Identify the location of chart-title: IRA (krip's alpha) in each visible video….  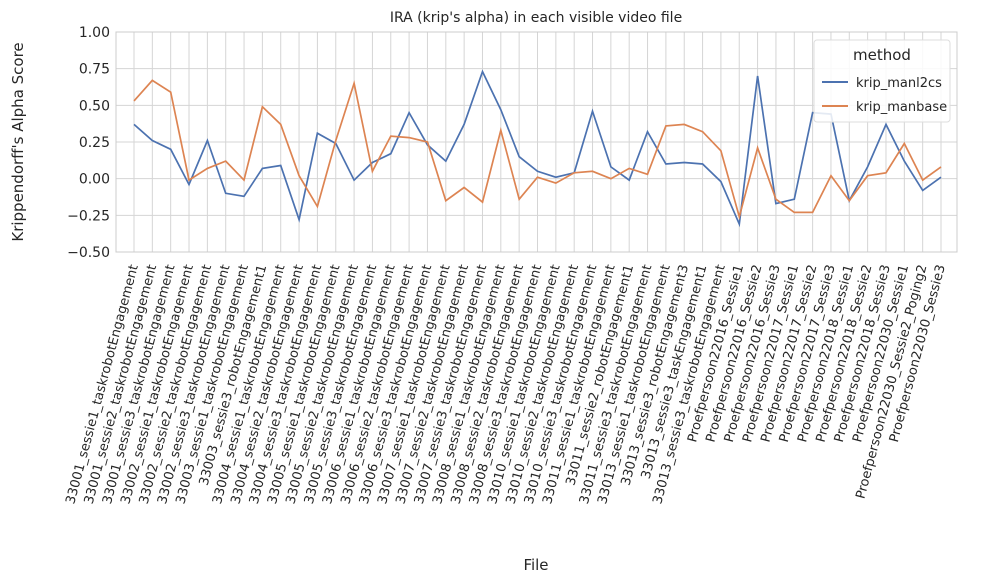
(536, 18).